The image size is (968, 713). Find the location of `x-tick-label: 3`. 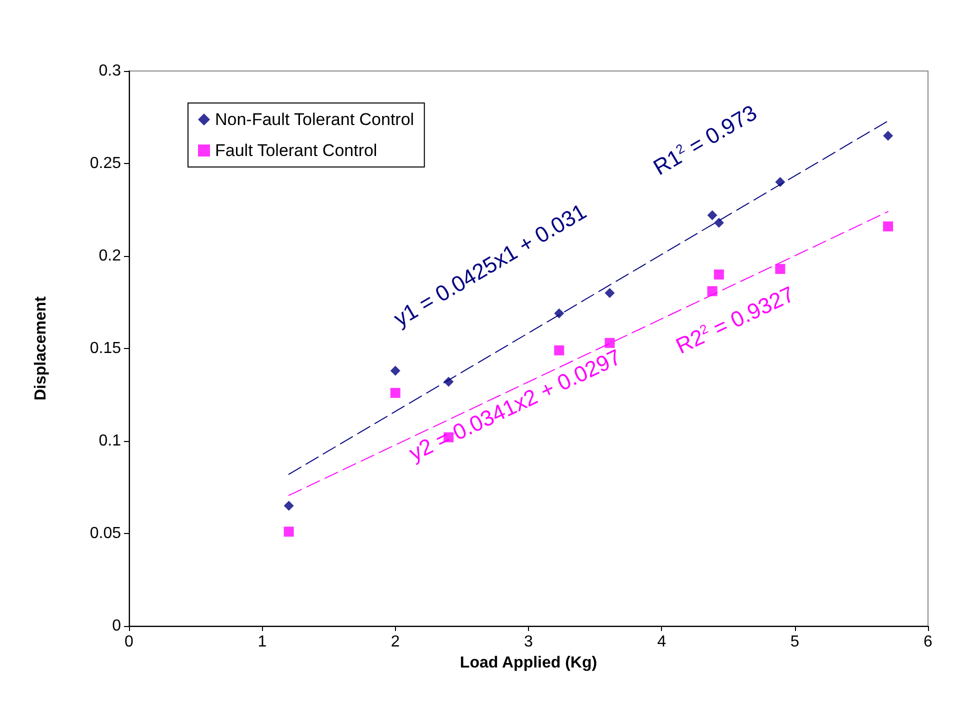

x-tick-label: 3 is located at coordinates (529, 642).